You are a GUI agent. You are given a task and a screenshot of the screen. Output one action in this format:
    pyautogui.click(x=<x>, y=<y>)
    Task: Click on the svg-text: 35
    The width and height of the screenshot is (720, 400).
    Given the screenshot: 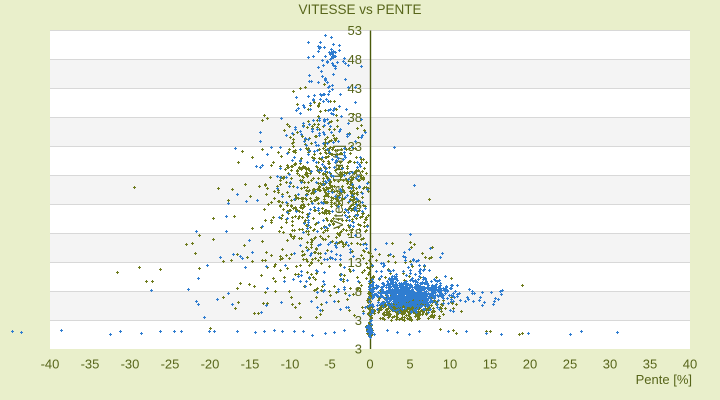 What is the action you would take?
    pyautogui.click(x=650, y=364)
    